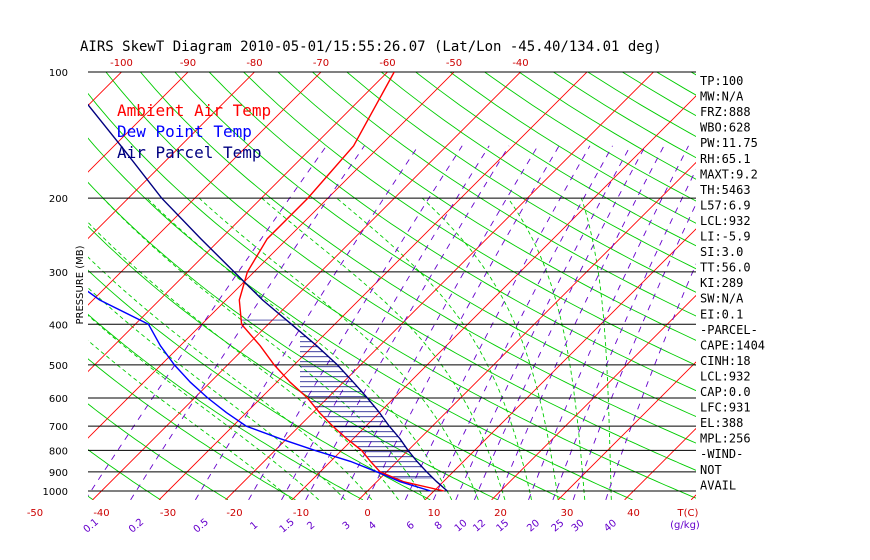 This screenshot has width=870, height=560. I want to click on bottom-temp-tick-label: -50, so click(35, 513).